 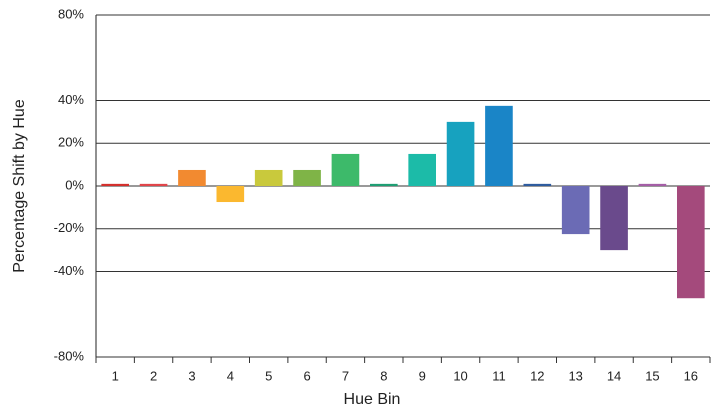 What do you see at coordinates (614, 375) in the screenshot?
I see `x-tick-label: 14` at bounding box center [614, 375].